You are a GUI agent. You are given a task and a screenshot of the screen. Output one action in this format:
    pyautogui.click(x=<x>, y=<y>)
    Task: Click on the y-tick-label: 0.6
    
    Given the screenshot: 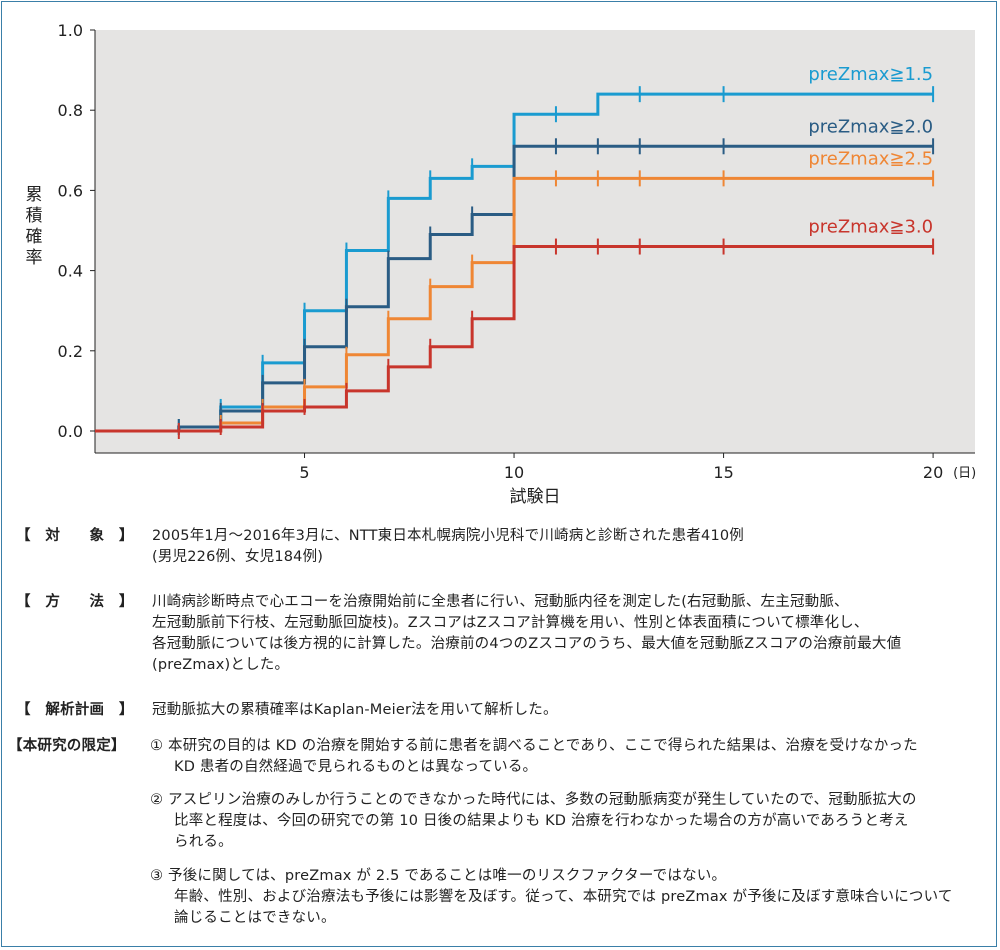 What is the action you would take?
    pyautogui.click(x=70, y=190)
    